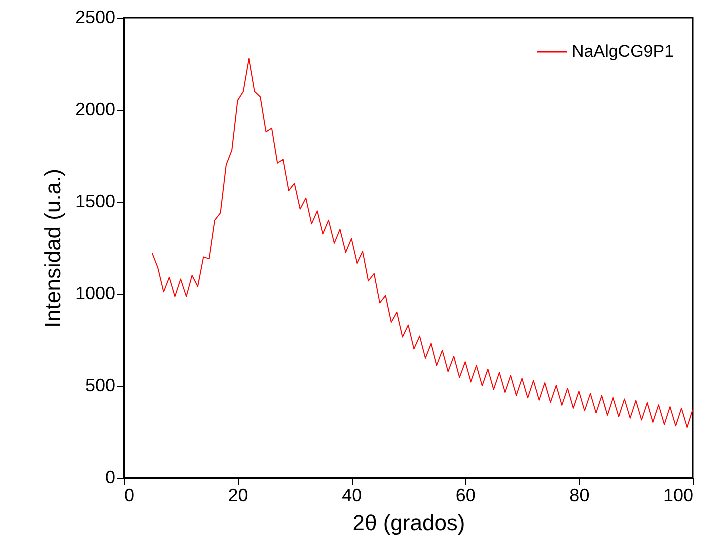  Describe the element at coordinates (409, 523) in the screenshot. I see `x-axis-title: 2θ (grados)` at that location.